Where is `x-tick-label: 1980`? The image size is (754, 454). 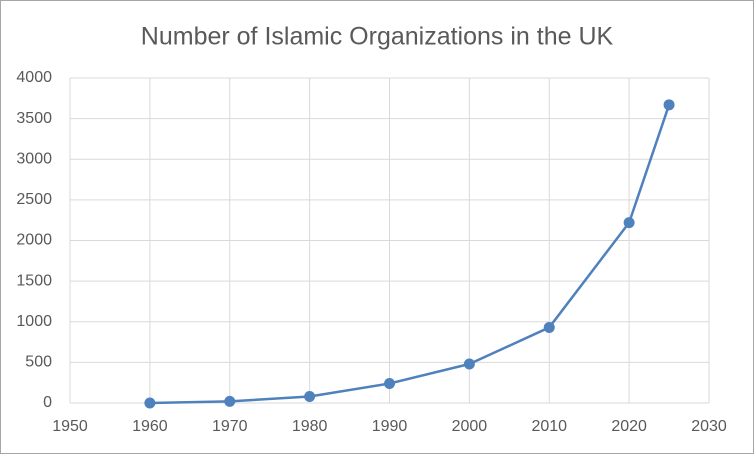
x-tick-label: 1980 is located at coordinates (310, 426).